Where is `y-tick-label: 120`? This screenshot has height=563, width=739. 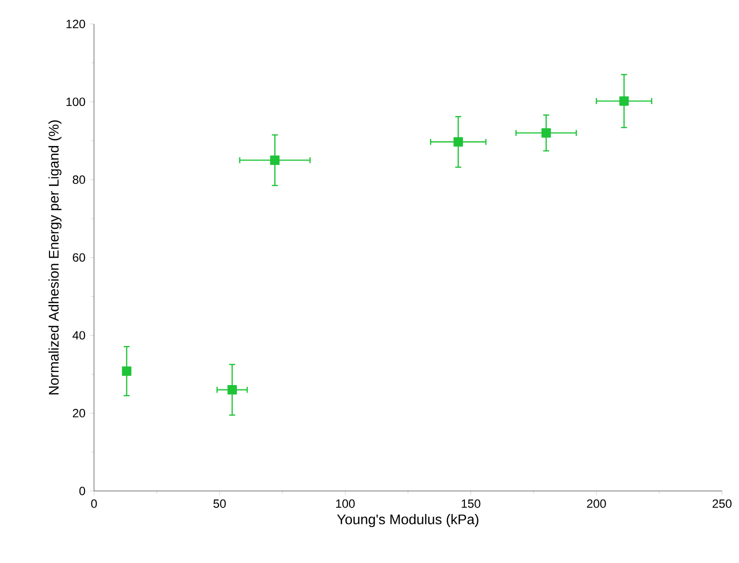 y-tick-label: 120 is located at coordinates (76, 24).